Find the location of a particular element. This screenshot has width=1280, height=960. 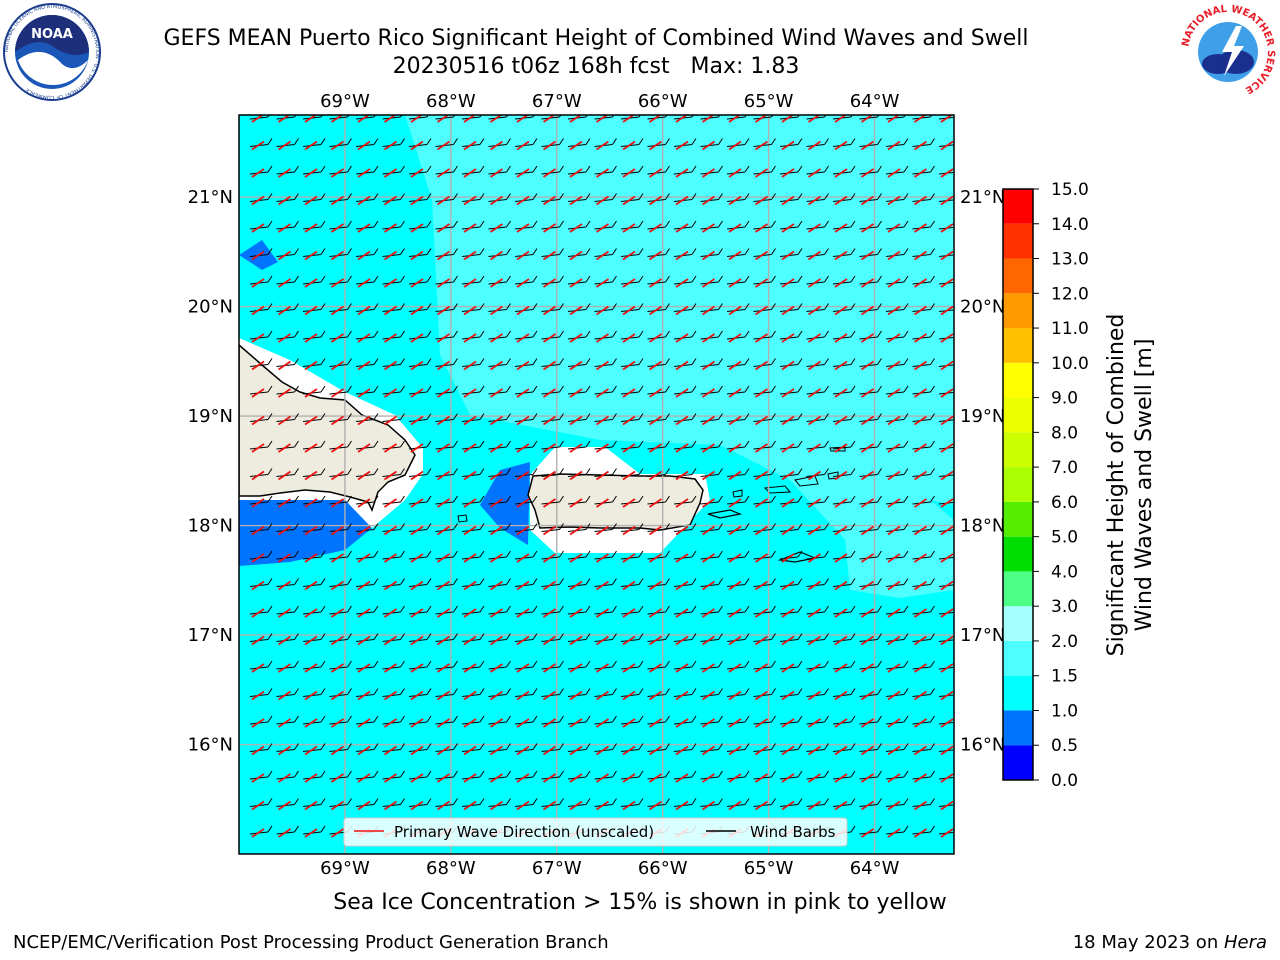

lat-tick-right: 21°N is located at coordinates (982, 197).